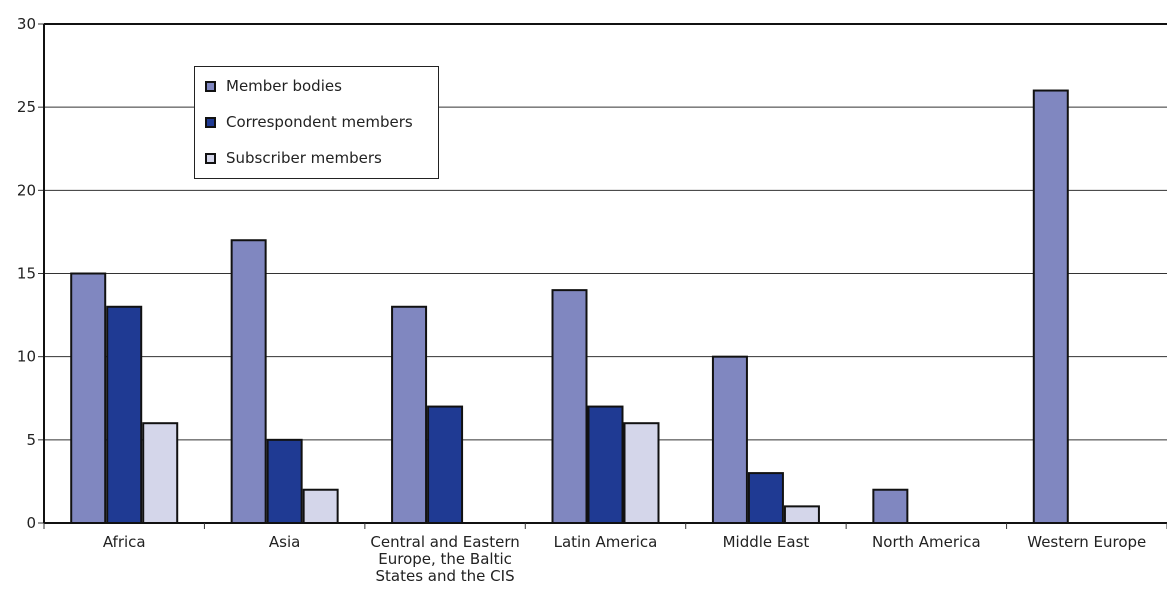  Describe the element at coordinates (26, 357) in the screenshot. I see `y-tick-label-10: 10` at that location.